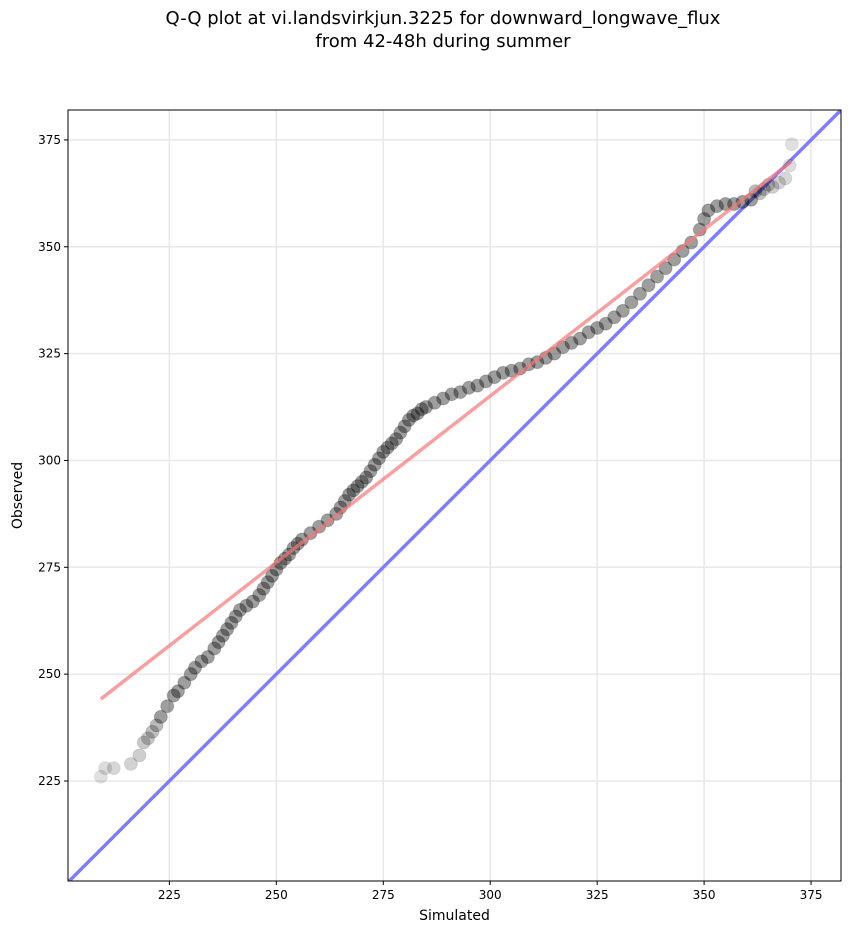 The height and width of the screenshot is (934, 851). I want to click on y-tick-label: 225, so click(49, 781).